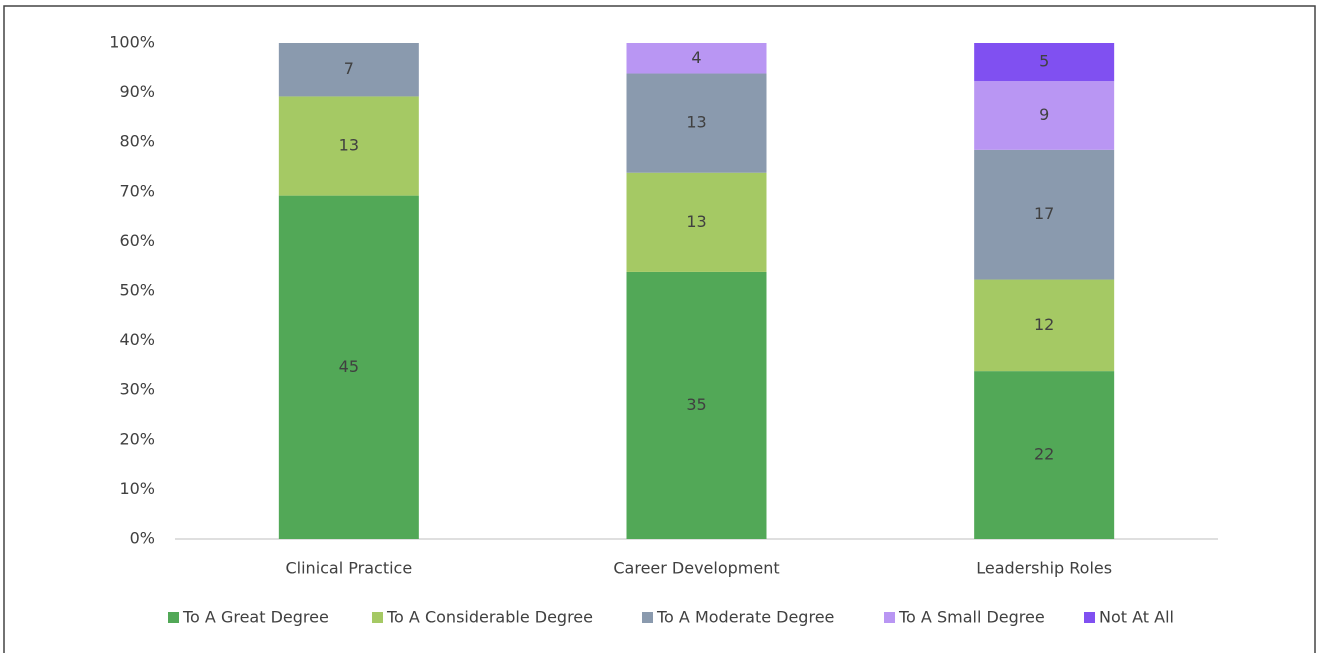 Image resolution: width=1320 pixels, height=653 pixels. What do you see at coordinates (1044, 568) in the screenshot?
I see `x-tick-label: Leadership Roles` at bounding box center [1044, 568].